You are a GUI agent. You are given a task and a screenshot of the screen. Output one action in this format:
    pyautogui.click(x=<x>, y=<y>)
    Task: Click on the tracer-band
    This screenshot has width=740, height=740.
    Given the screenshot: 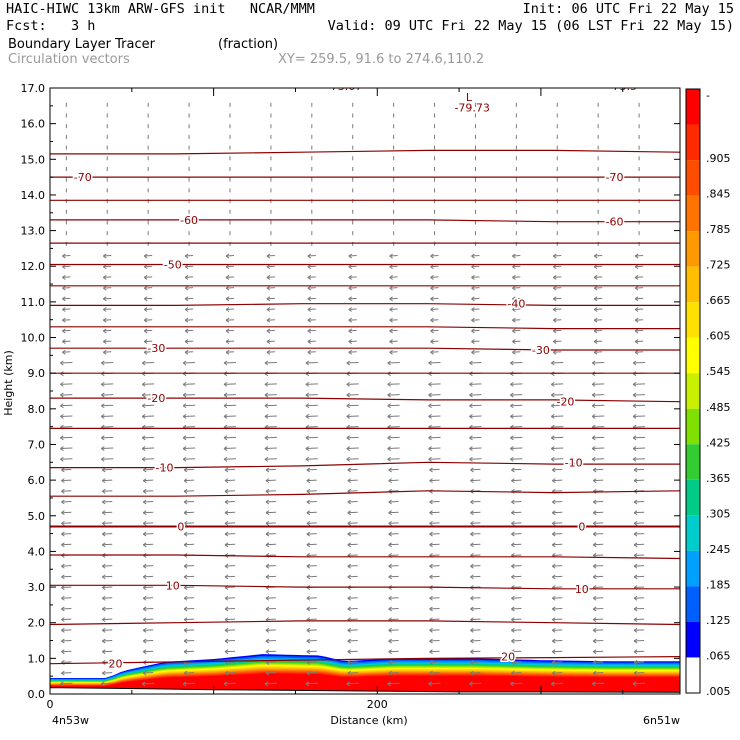 What is the action you would take?
    pyautogui.click(x=365, y=683)
    